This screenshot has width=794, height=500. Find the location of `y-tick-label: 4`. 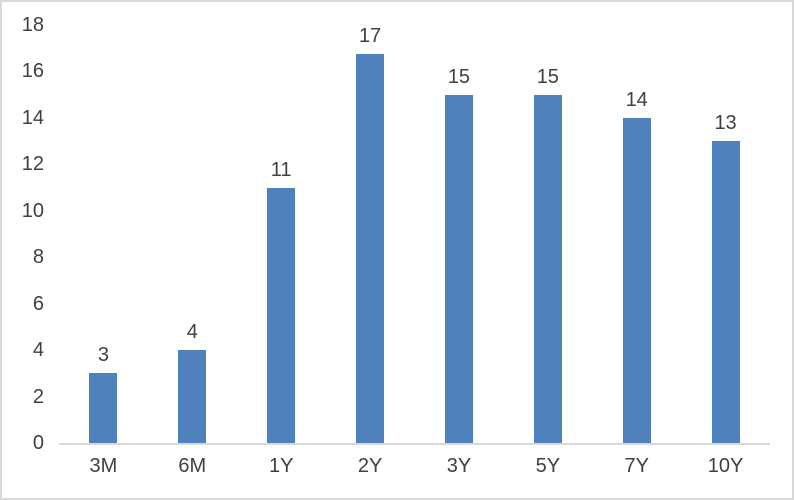

y-tick-label: 4 is located at coordinates (38, 350).